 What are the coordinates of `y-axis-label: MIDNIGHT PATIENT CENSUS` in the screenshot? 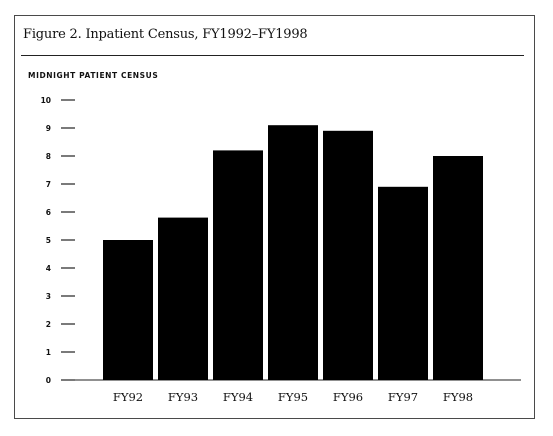 It's located at (93, 75).